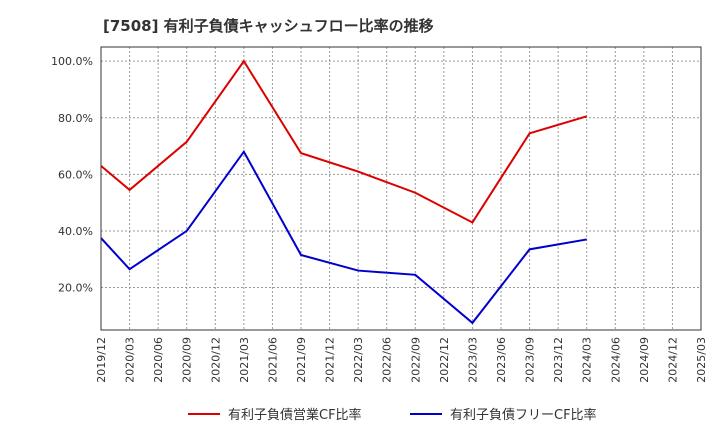 The height and width of the screenshot is (440, 720). What do you see at coordinates (358, 360) in the screenshot?
I see `x-tick-label: 2022/03` at bounding box center [358, 360].